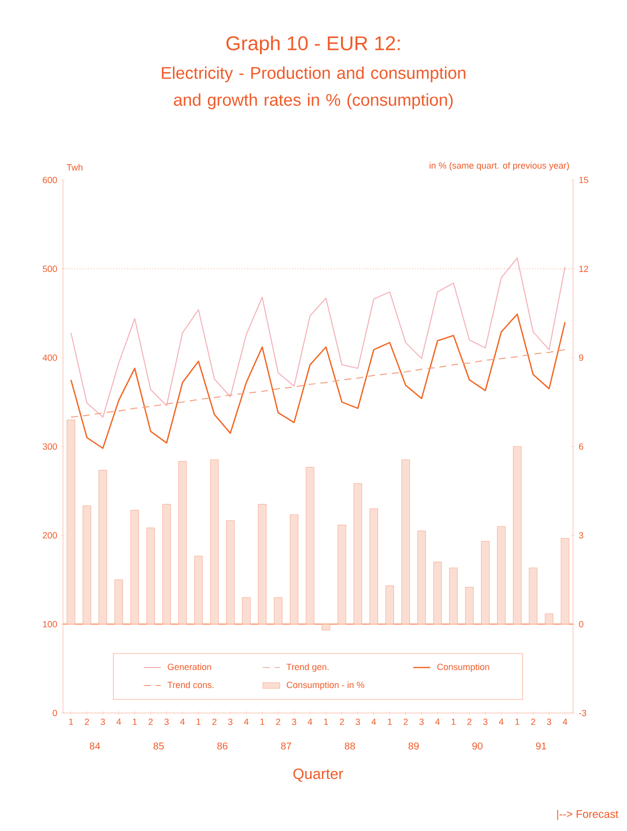 Image resolution: width=627 pixels, height=831 pixels. I want to click on legend-label: Trend gen., so click(307, 668).